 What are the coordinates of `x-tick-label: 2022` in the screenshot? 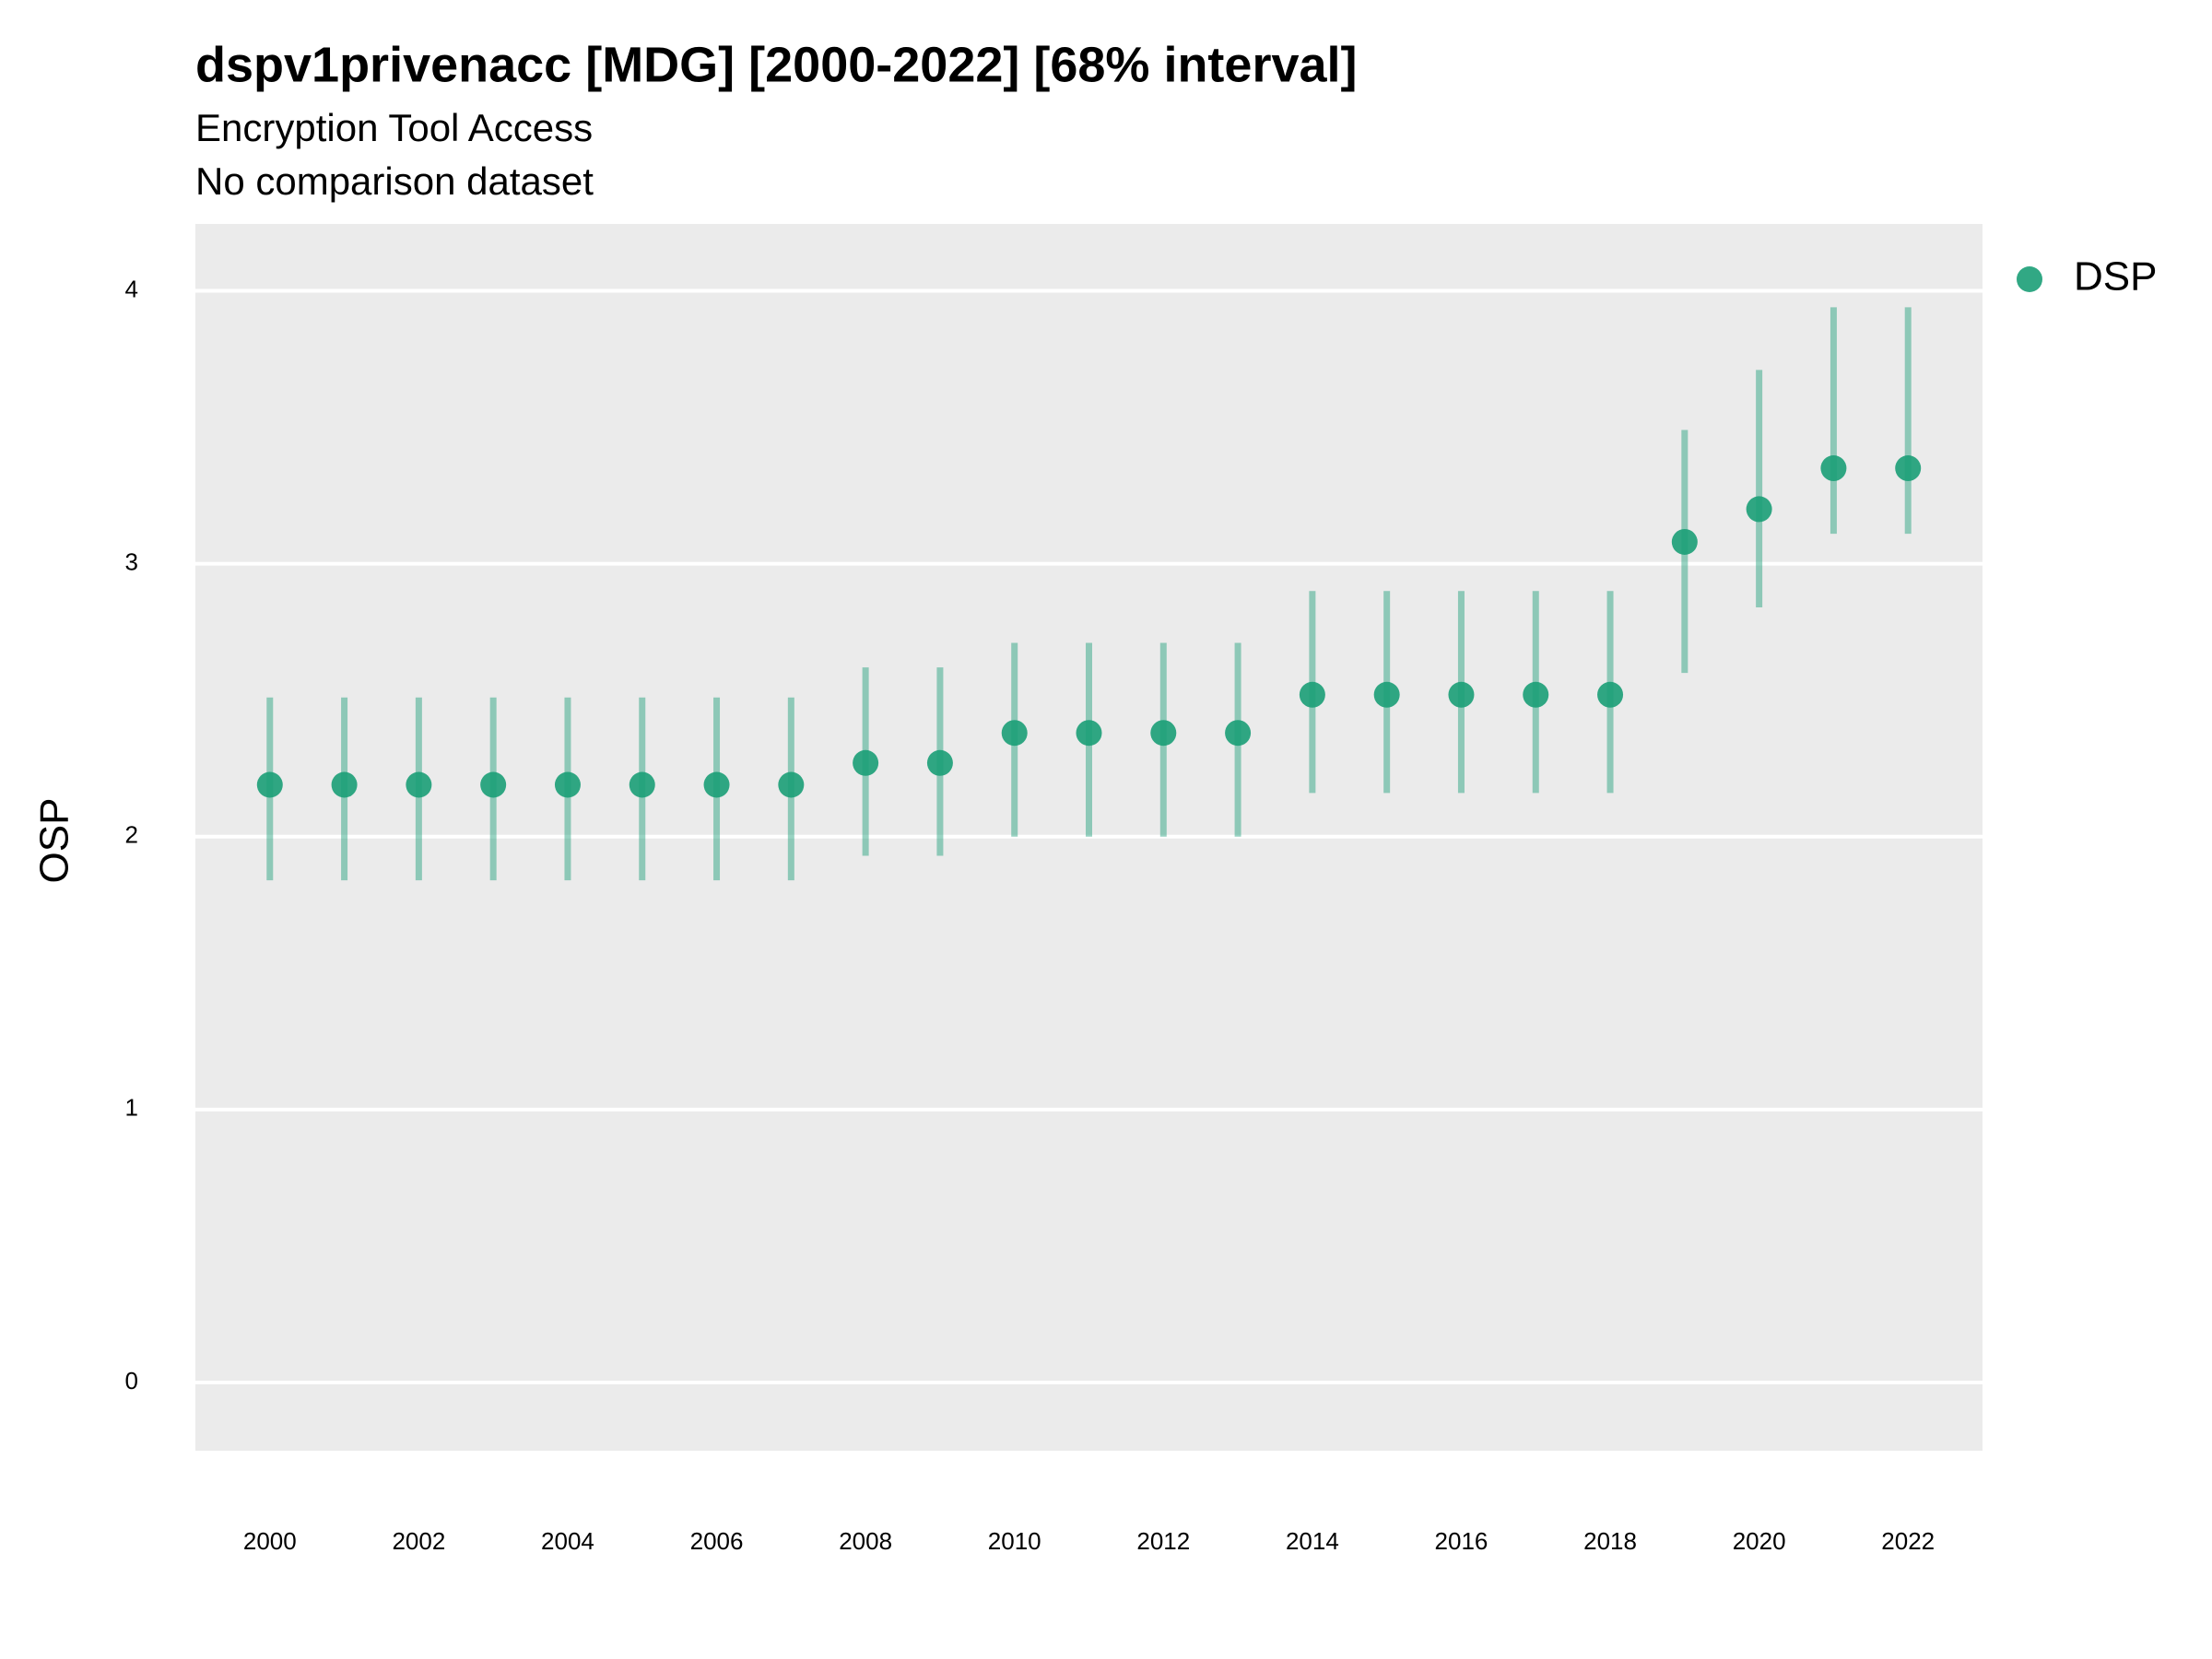 It's located at (1908, 1541).